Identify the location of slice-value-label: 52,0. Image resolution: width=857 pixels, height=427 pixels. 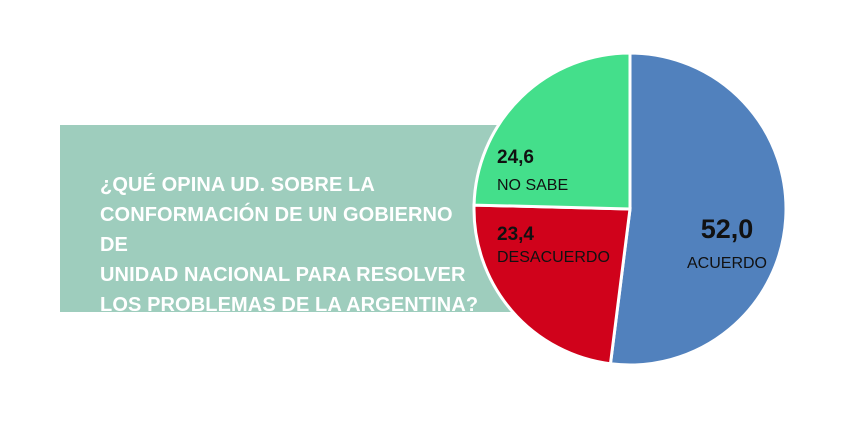
(727, 229).